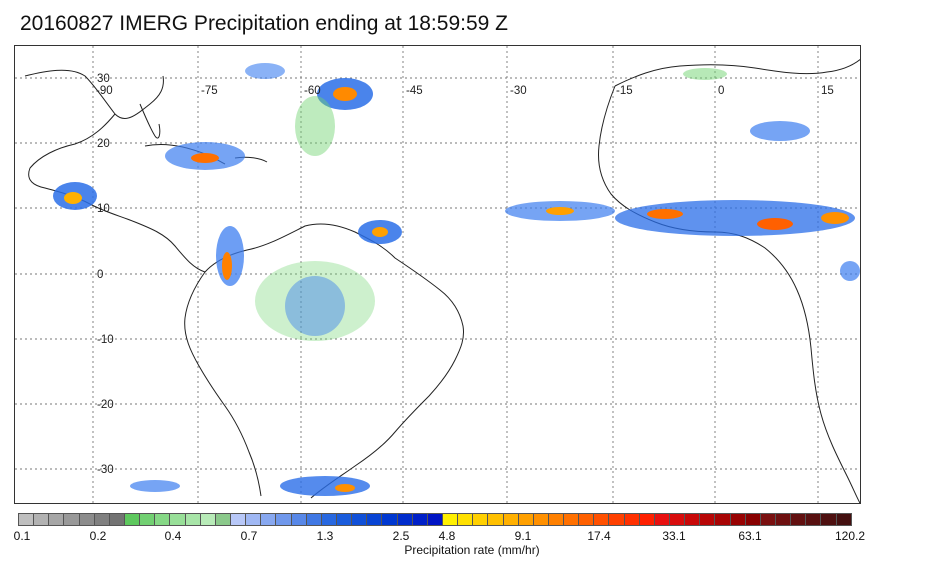 This screenshot has height=571, width=944. What do you see at coordinates (518, 91) in the screenshot?
I see `longitude-label: -30` at bounding box center [518, 91].